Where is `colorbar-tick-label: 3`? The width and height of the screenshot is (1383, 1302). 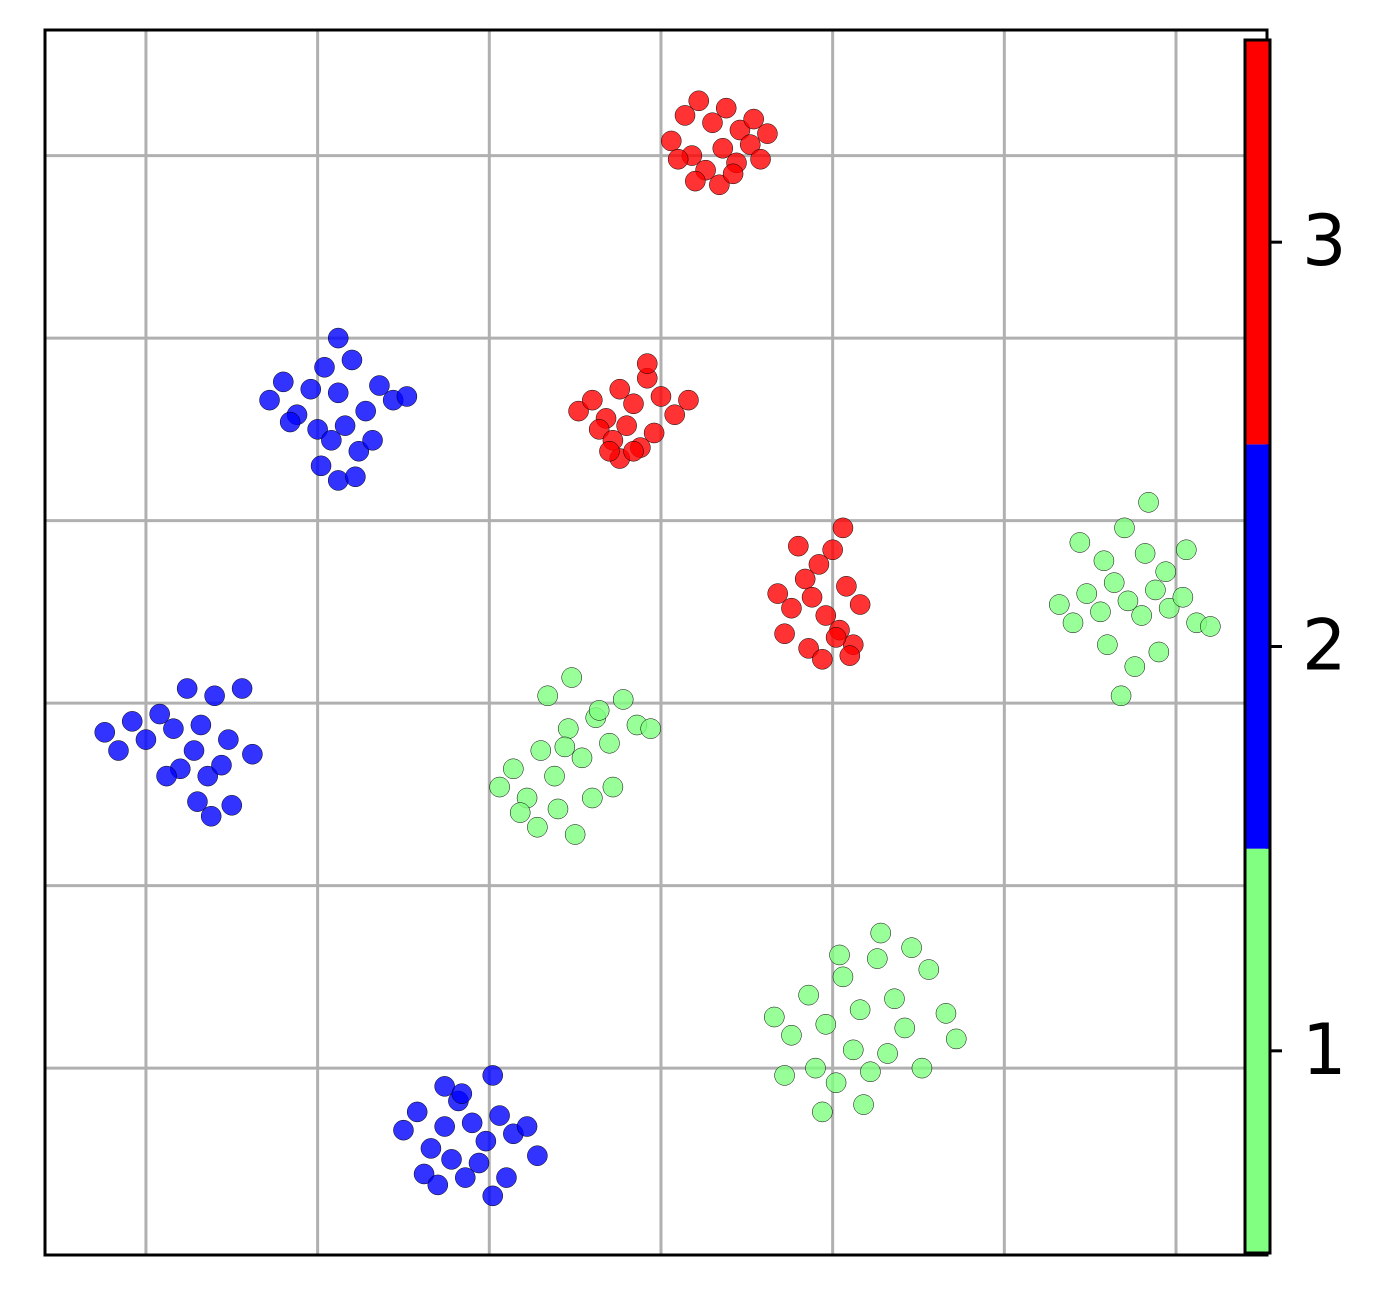 colorbar-tick-label: 3 is located at coordinates (1324, 241).